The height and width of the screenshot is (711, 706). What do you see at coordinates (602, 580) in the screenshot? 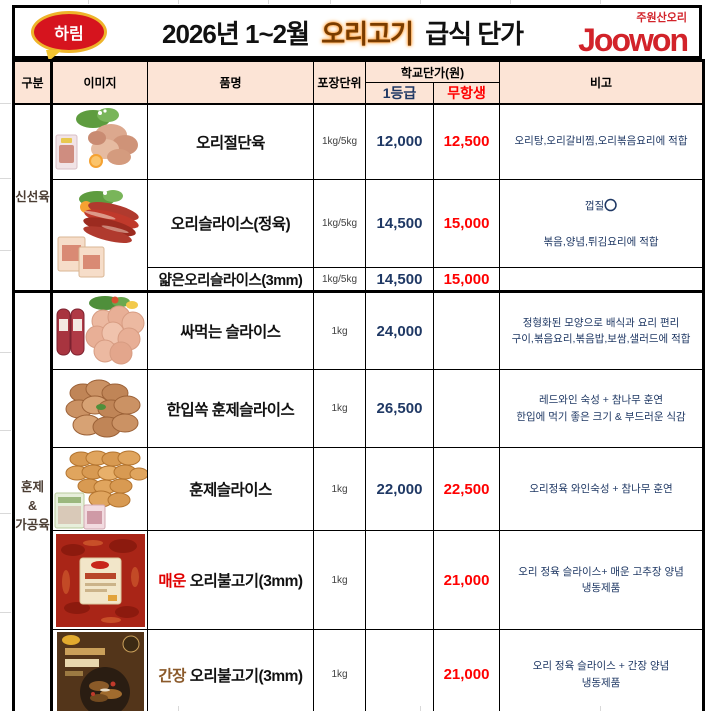
I see `remark: 오리 정육 슬라이스+ 매운 고추장 양념 냉동제품` at bounding box center [602, 580].